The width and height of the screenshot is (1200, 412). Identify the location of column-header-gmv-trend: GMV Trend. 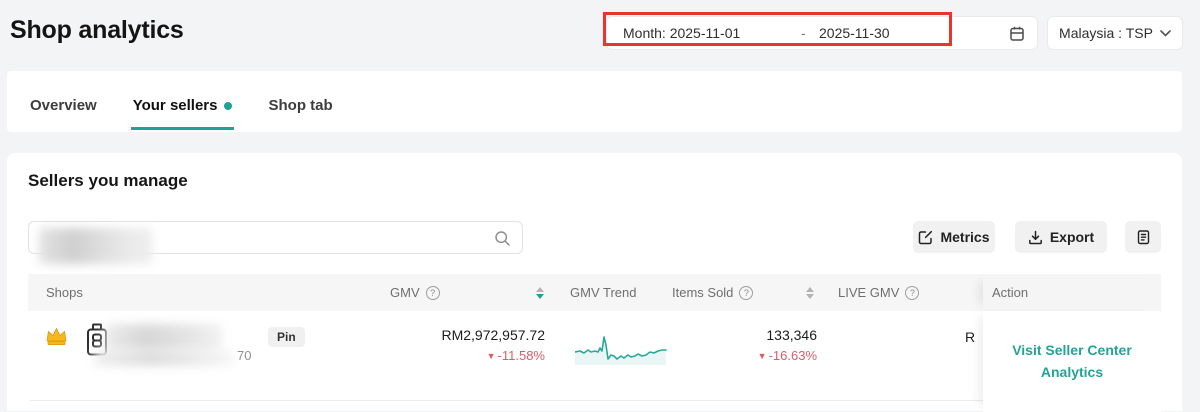
(611, 292).